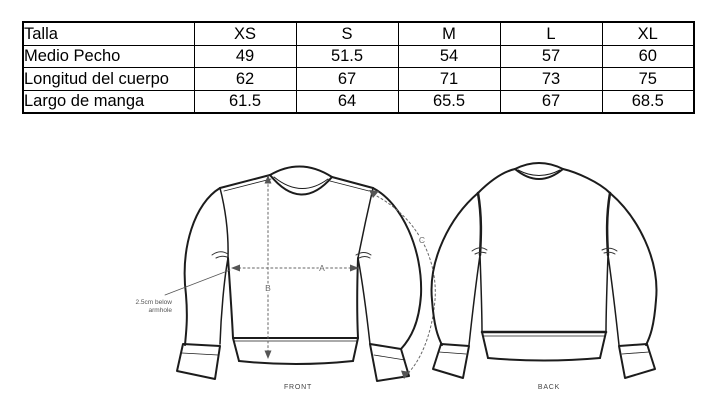 This screenshot has width=720, height=411. Describe the element at coordinates (454, 269) in the screenshot. I see `back-sleeve-outer-left` at that location.